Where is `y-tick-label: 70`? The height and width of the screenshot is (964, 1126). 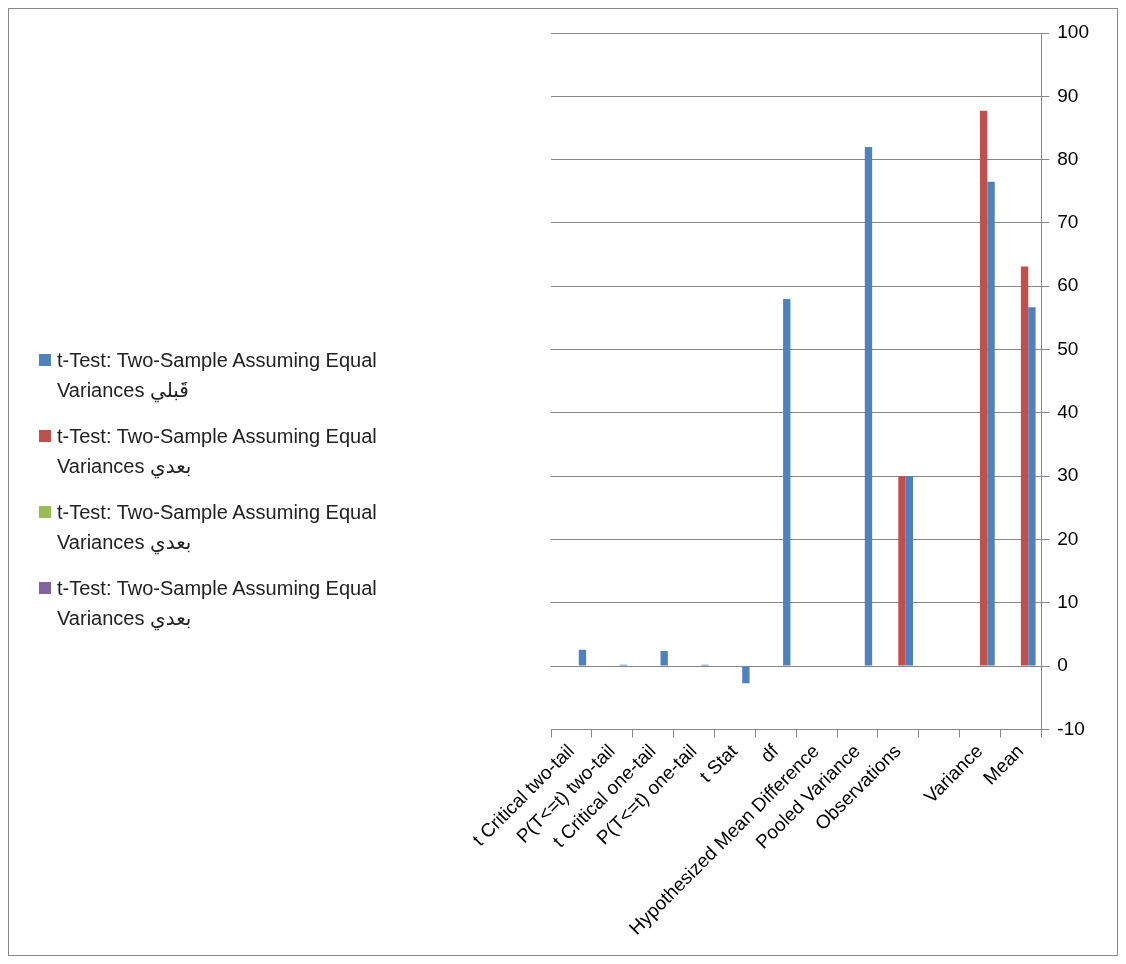
y-tick-label: 70 is located at coordinates (1068, 222).